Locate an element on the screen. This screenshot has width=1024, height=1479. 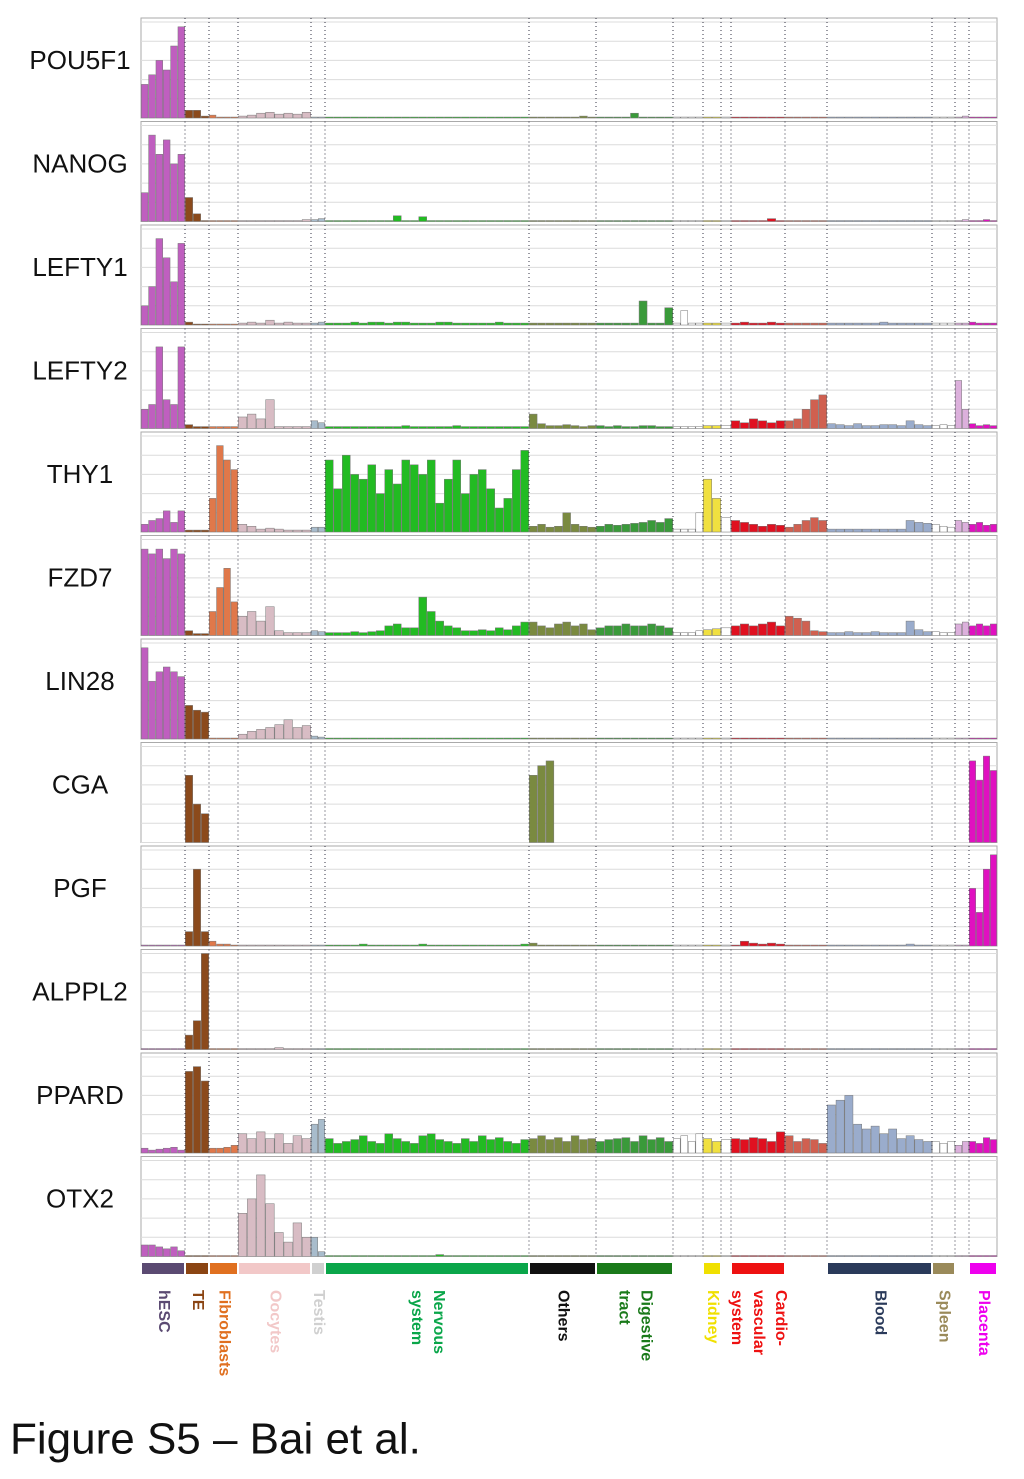
legend-label: hESC is located at coordinates (163, 1311).